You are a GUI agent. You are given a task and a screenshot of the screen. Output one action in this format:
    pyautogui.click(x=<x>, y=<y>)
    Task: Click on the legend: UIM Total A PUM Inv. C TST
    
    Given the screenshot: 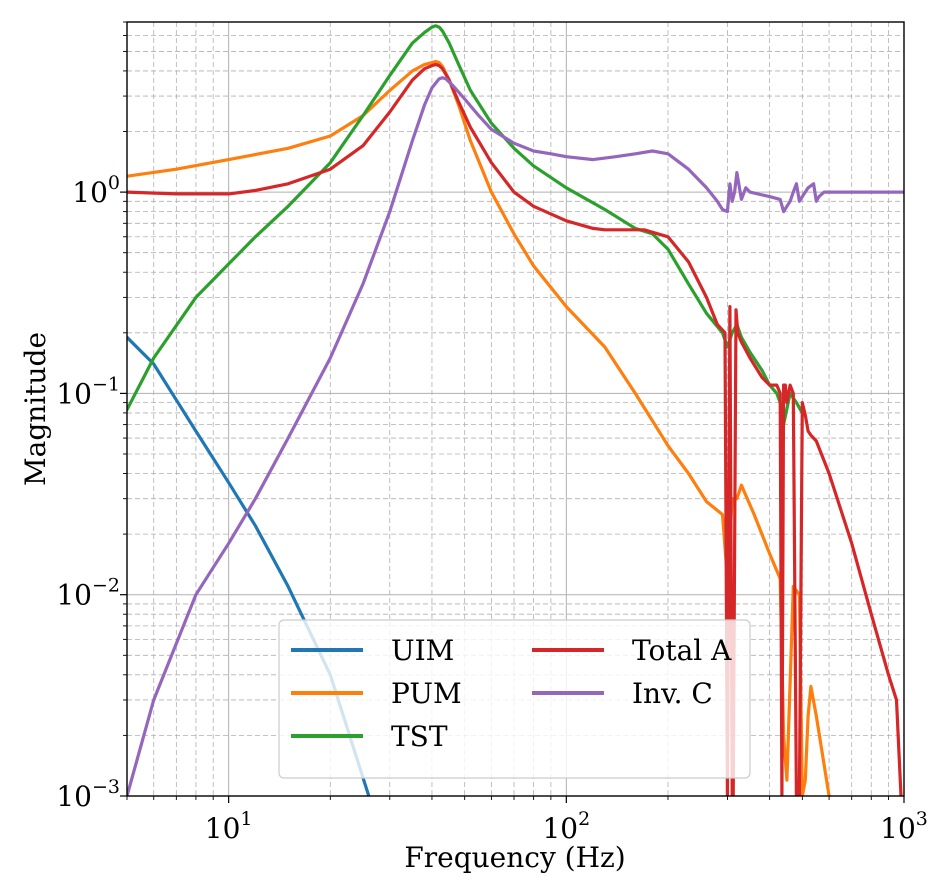 What is the action you would take?
    pyautogui.click(x=514, y=699)
    